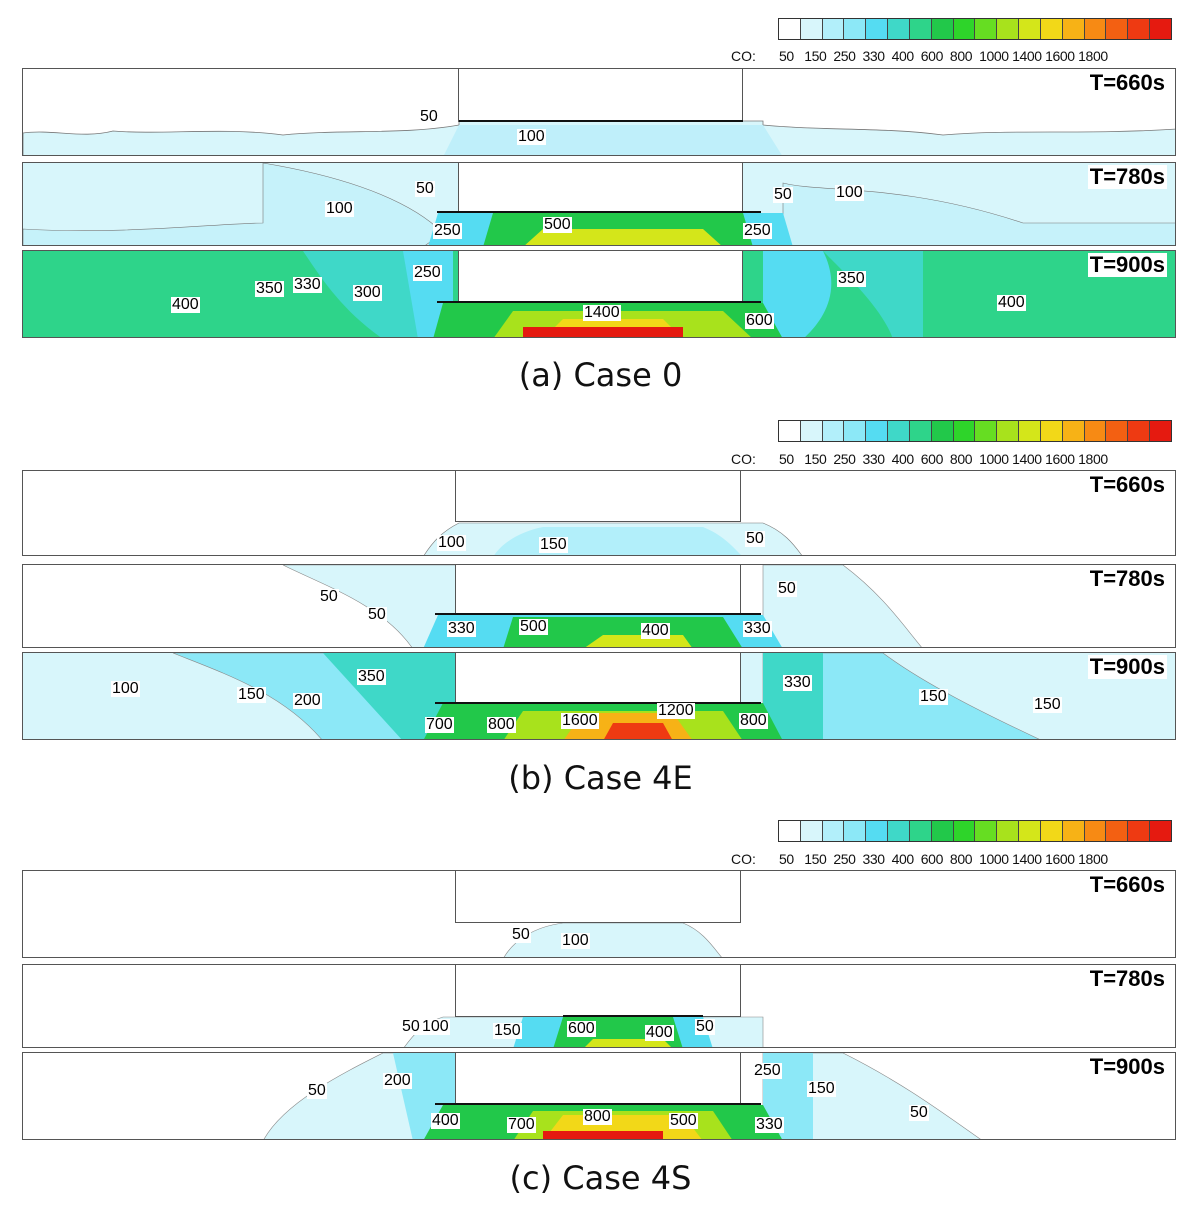 The width and height of the screenshot is (1201, 1207). I want to click on snapshot-panel: T=780s 50 50 330 500 400 330 50, so click(599, 606).